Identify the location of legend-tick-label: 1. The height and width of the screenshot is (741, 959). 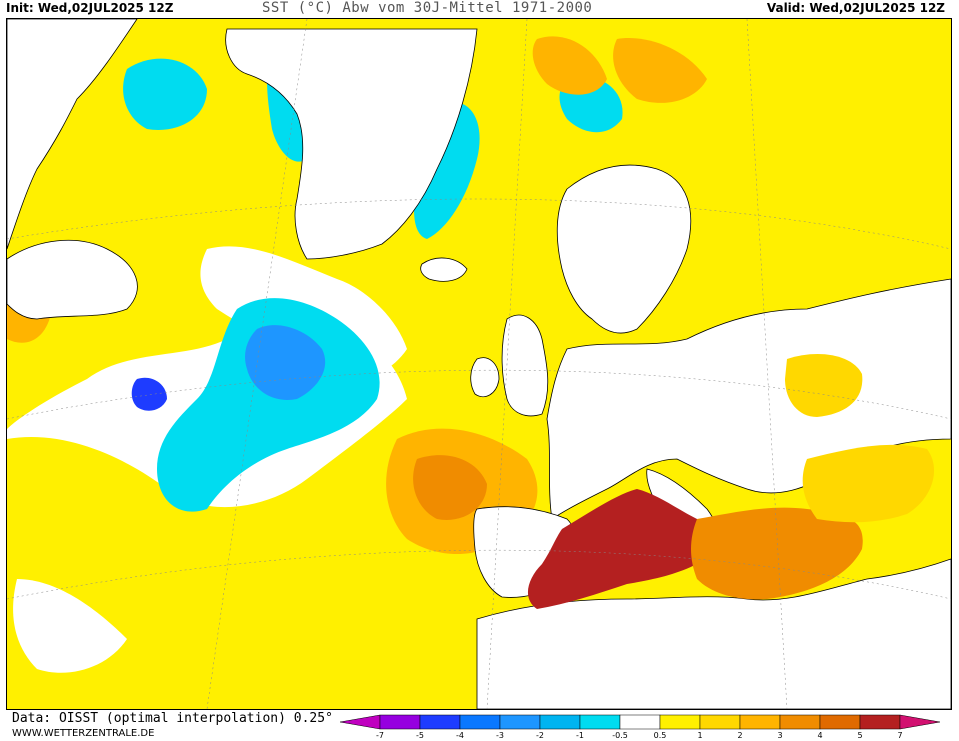
(700, 735).